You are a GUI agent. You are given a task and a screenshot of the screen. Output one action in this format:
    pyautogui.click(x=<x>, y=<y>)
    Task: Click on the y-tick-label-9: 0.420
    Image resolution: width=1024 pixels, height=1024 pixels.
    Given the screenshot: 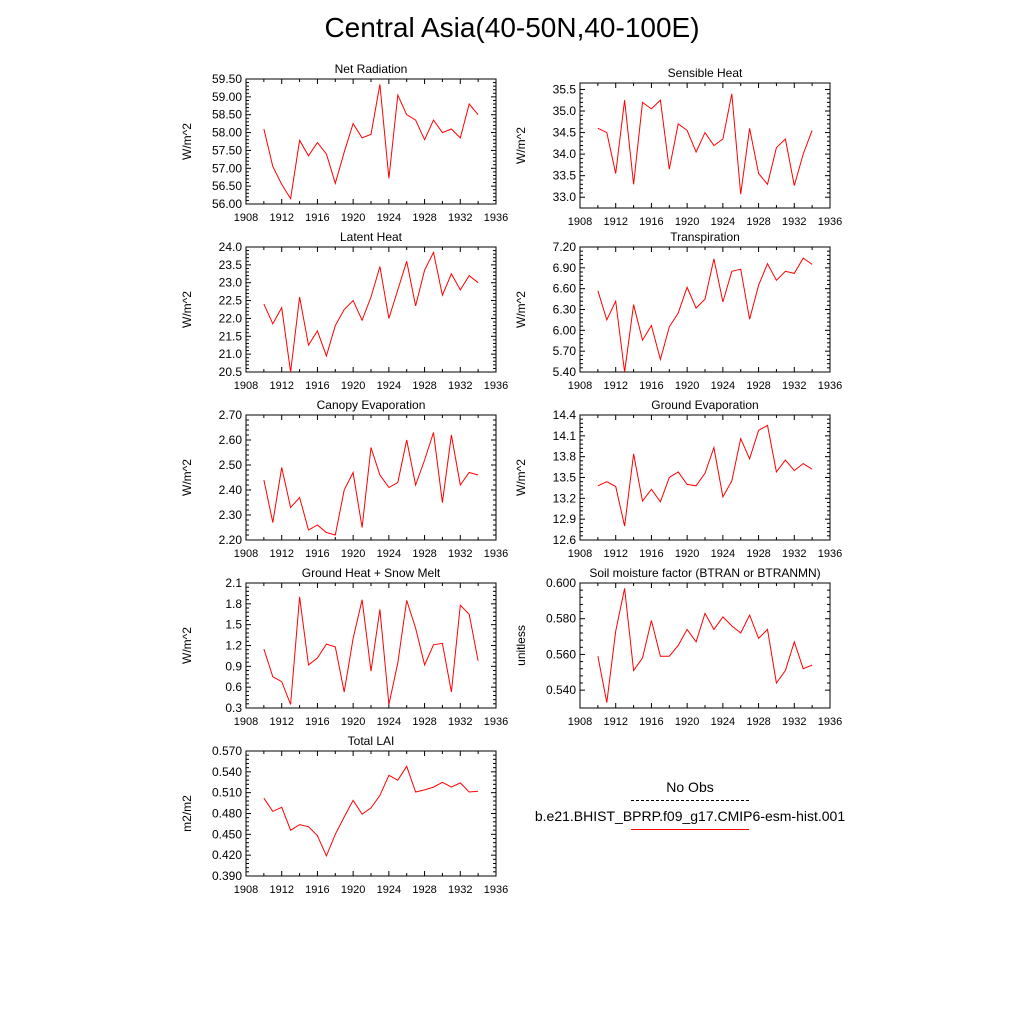 What is the action you would take?
    pyautogui.click(x=227, y=855)
    